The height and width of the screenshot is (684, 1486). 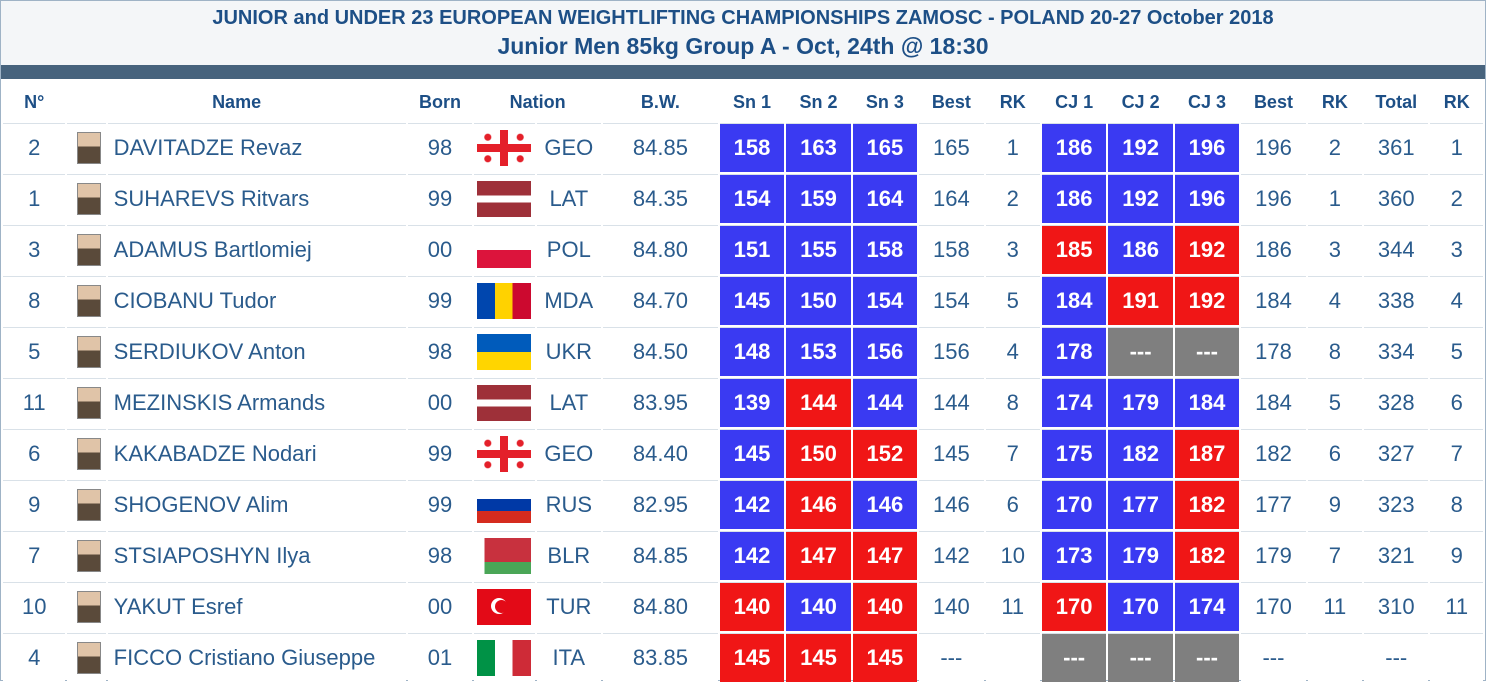 I want to click on athlete-name: SERDIUKOV Anton, so click(x=256, y=351).